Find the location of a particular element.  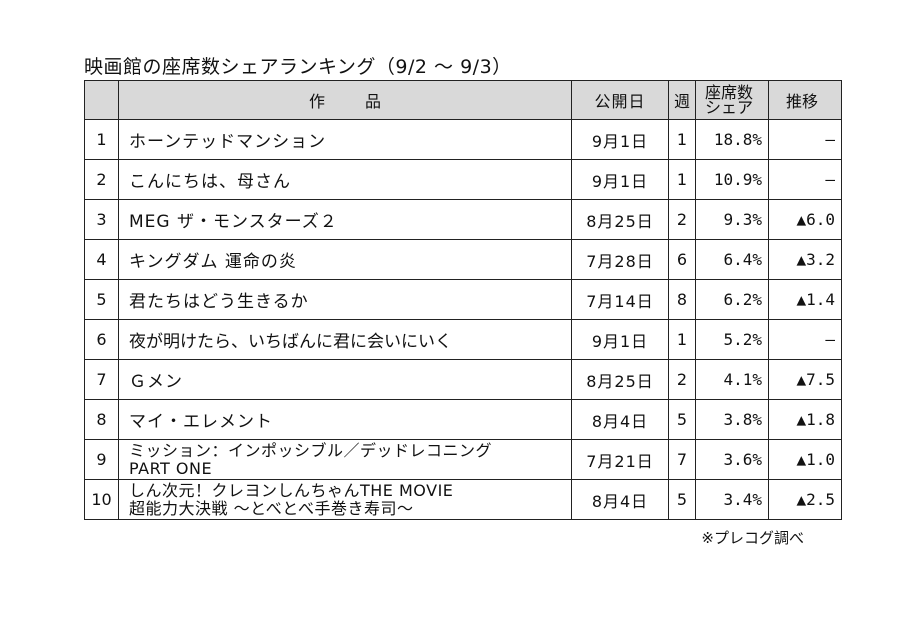

header-title: 作品 is located at coordinates (345, 100).